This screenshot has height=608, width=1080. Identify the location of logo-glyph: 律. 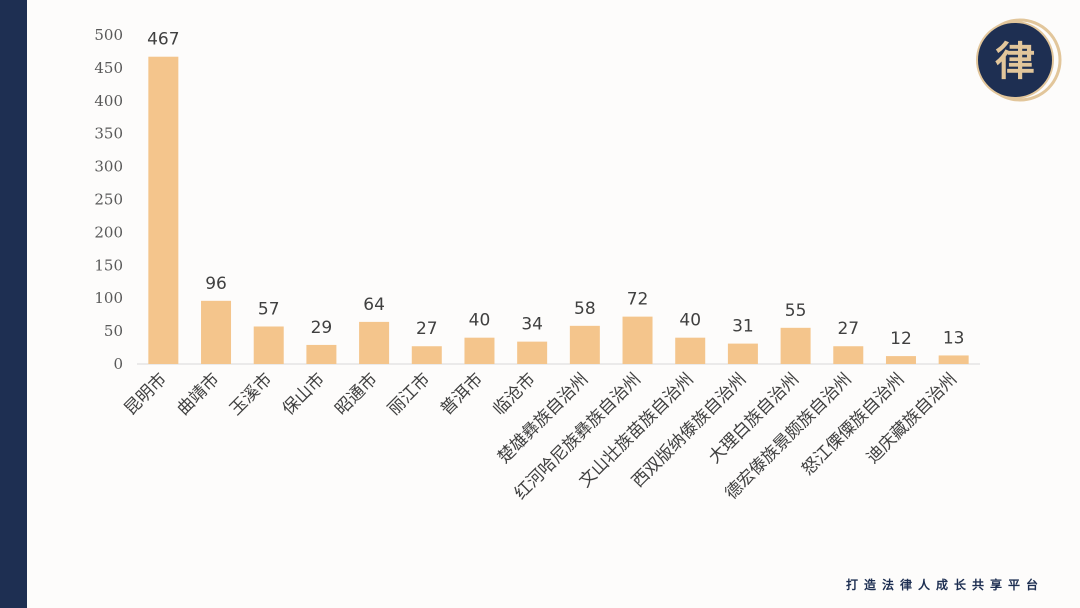
(1015, 62).